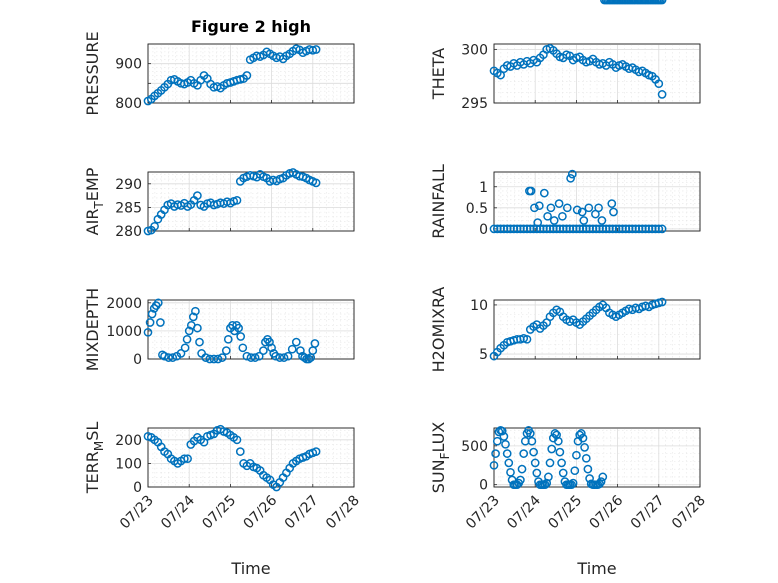 This screenshot has height=583, width=778. What do you see at coordinates (124, 304) in the screenshot?
I see `y-tick-label: 2000` at bounding box center [124, 304].